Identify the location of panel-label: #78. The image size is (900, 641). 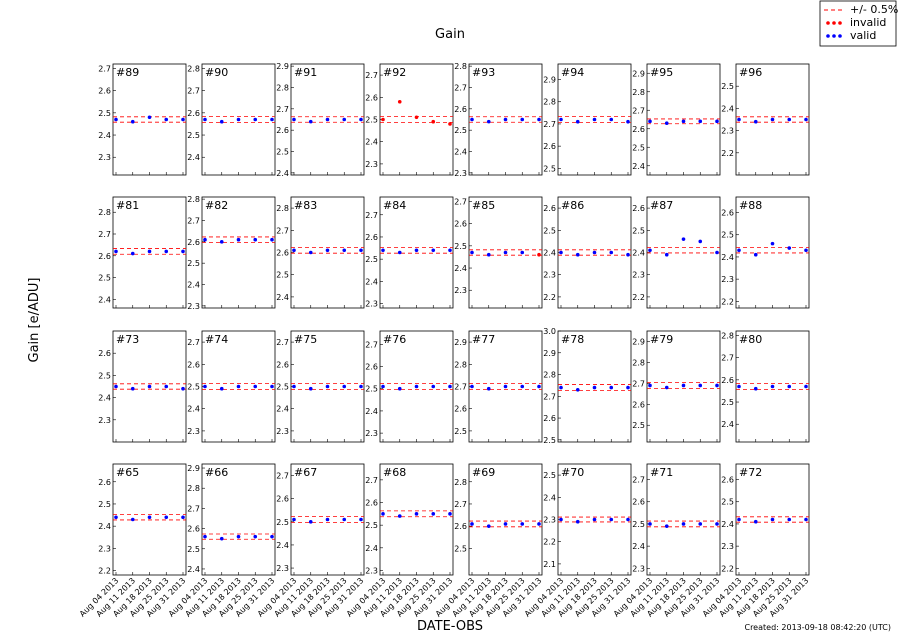
(572, 339).